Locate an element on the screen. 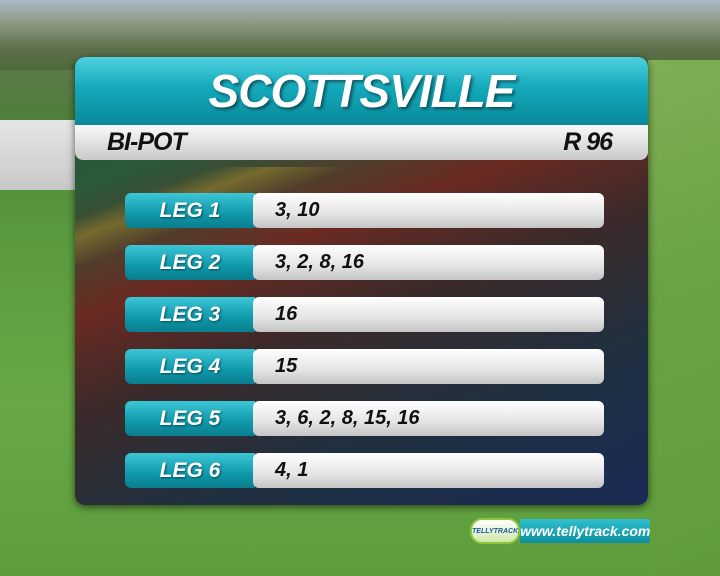 The height and width of the screenshot is (576, 720). leg-row: LEG 3 16 is located at coordinates (364, 314).